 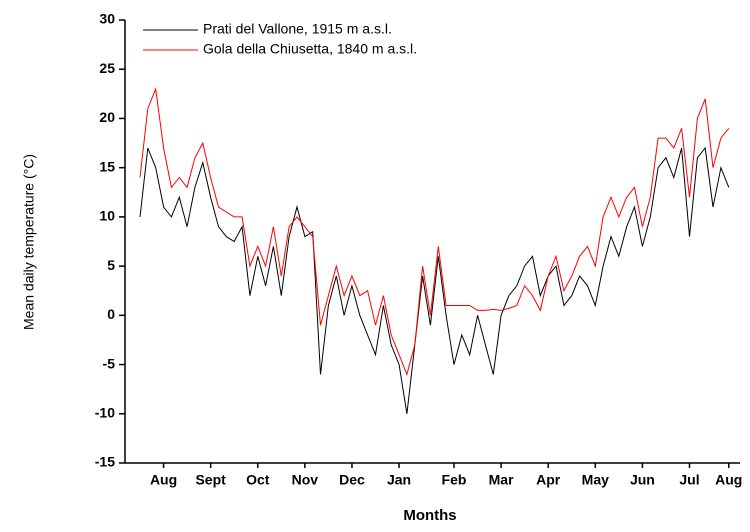 I want to click on x-tick-label: Feb, so click(x=454, y=480).